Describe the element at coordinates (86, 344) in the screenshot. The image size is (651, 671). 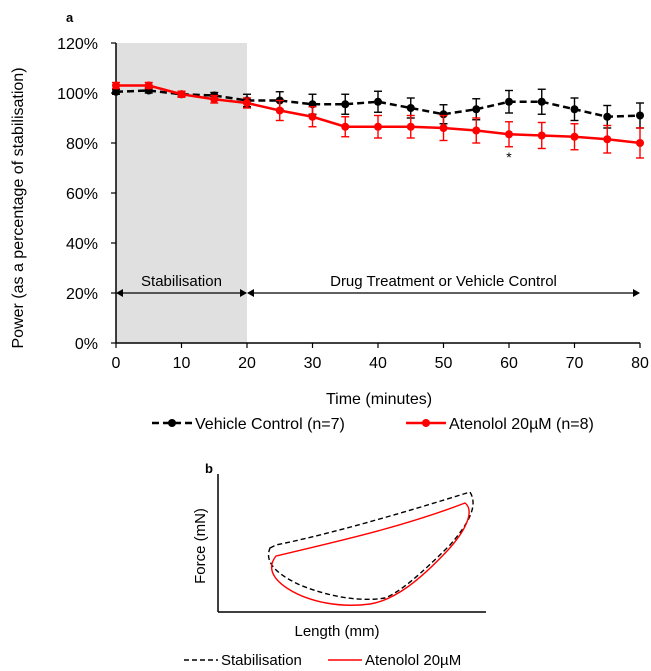
I see `y-tick-label: 0%` at that location.